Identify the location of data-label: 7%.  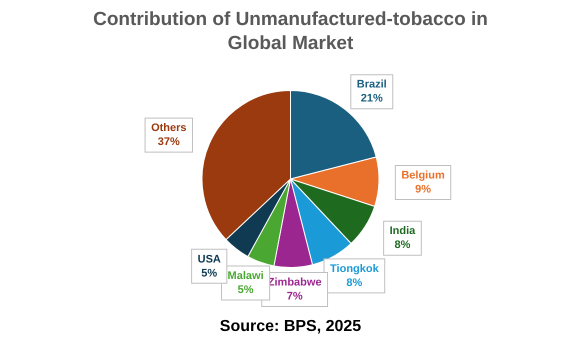
(294, 296).